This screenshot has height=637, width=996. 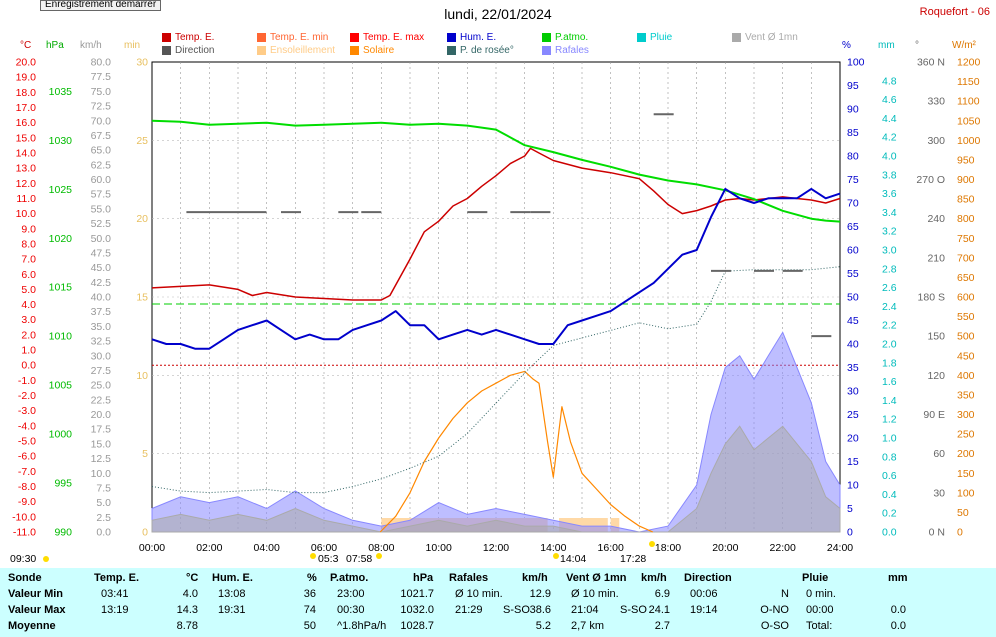 What do you see at coordinates (101, 253) in the screenshot?
I see `tick-wind: 47.5` at bounding box center [101, 253].